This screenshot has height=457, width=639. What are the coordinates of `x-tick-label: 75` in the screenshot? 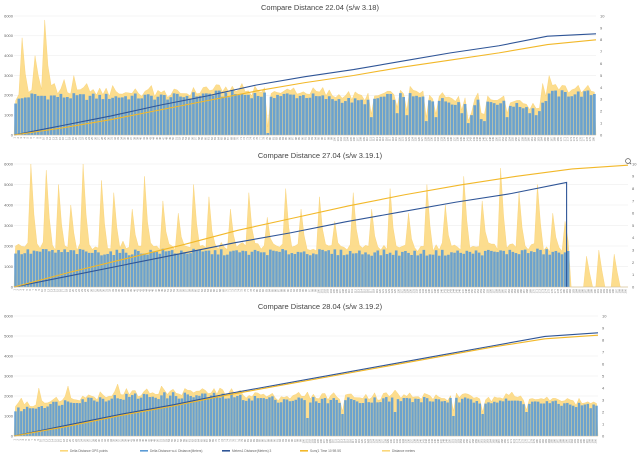 It's located at (254, 137).